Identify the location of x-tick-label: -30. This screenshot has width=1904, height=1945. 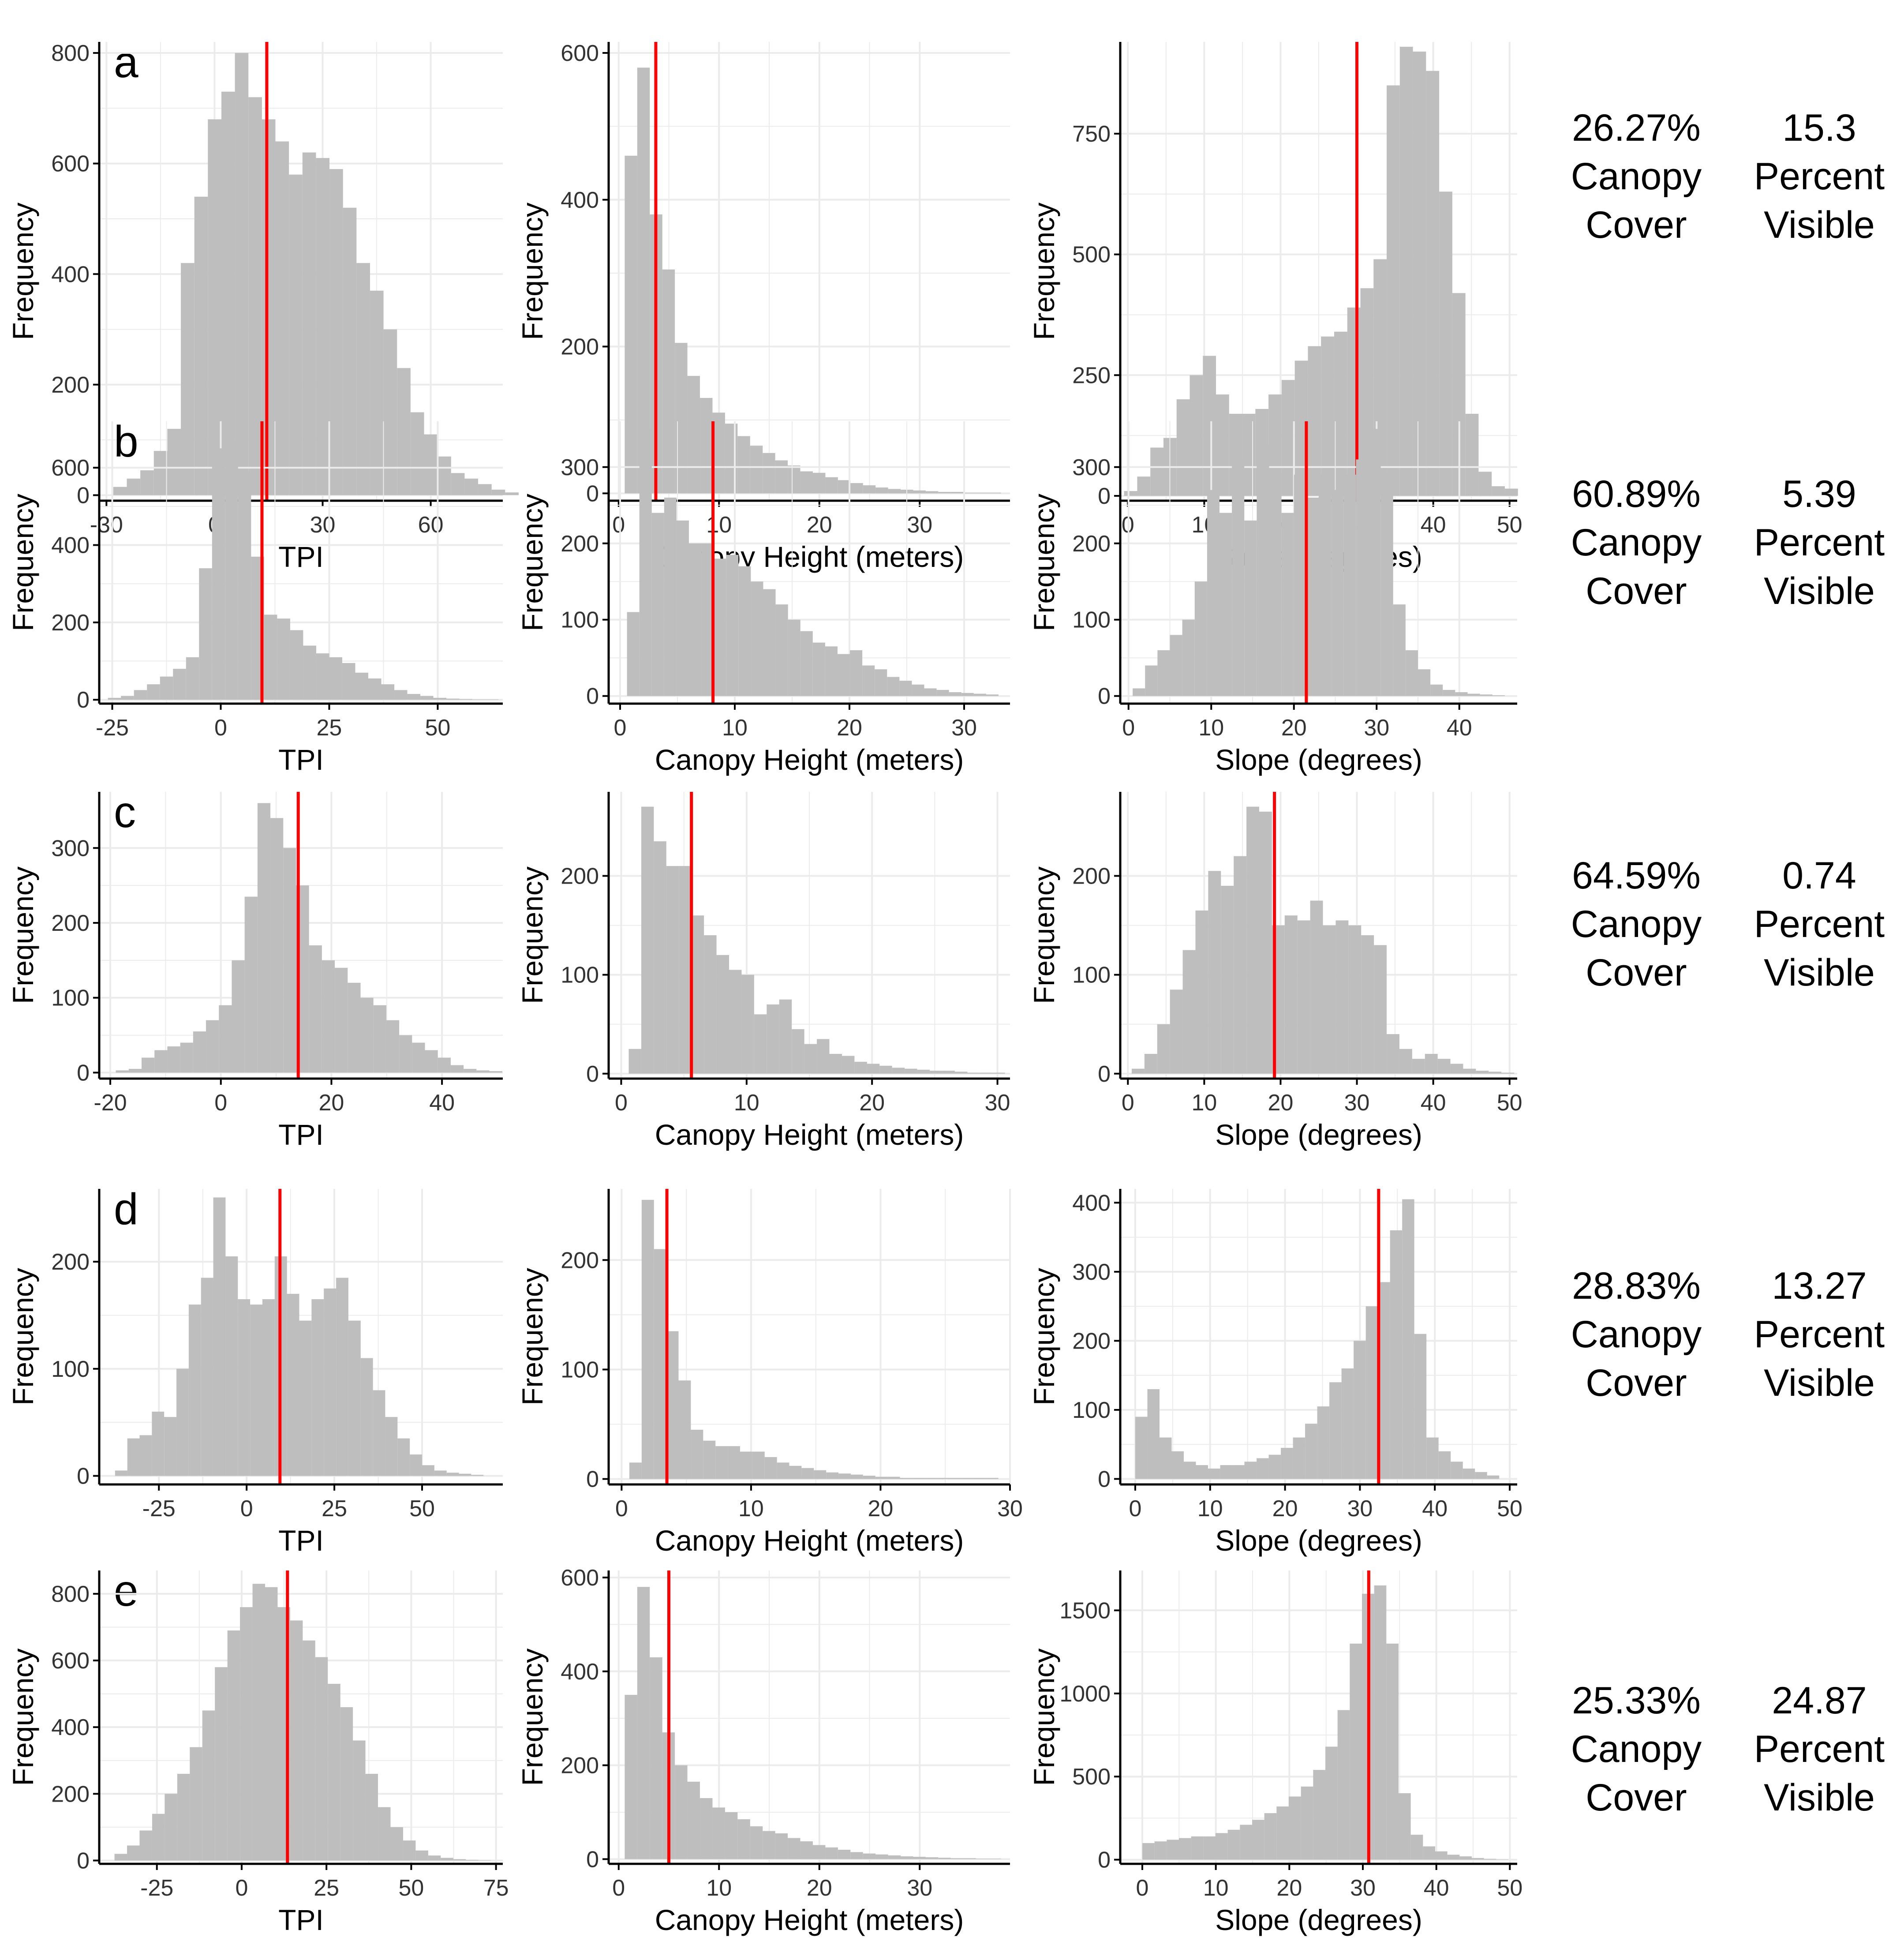
(106, 525).